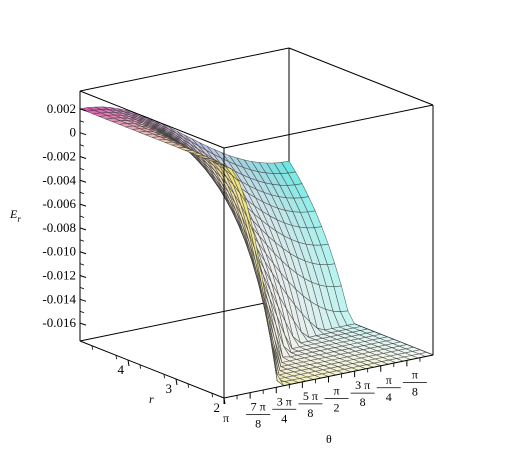 The image size is (514, 453). I want to click on z-tick-label: -0.006, so click(59, 203).